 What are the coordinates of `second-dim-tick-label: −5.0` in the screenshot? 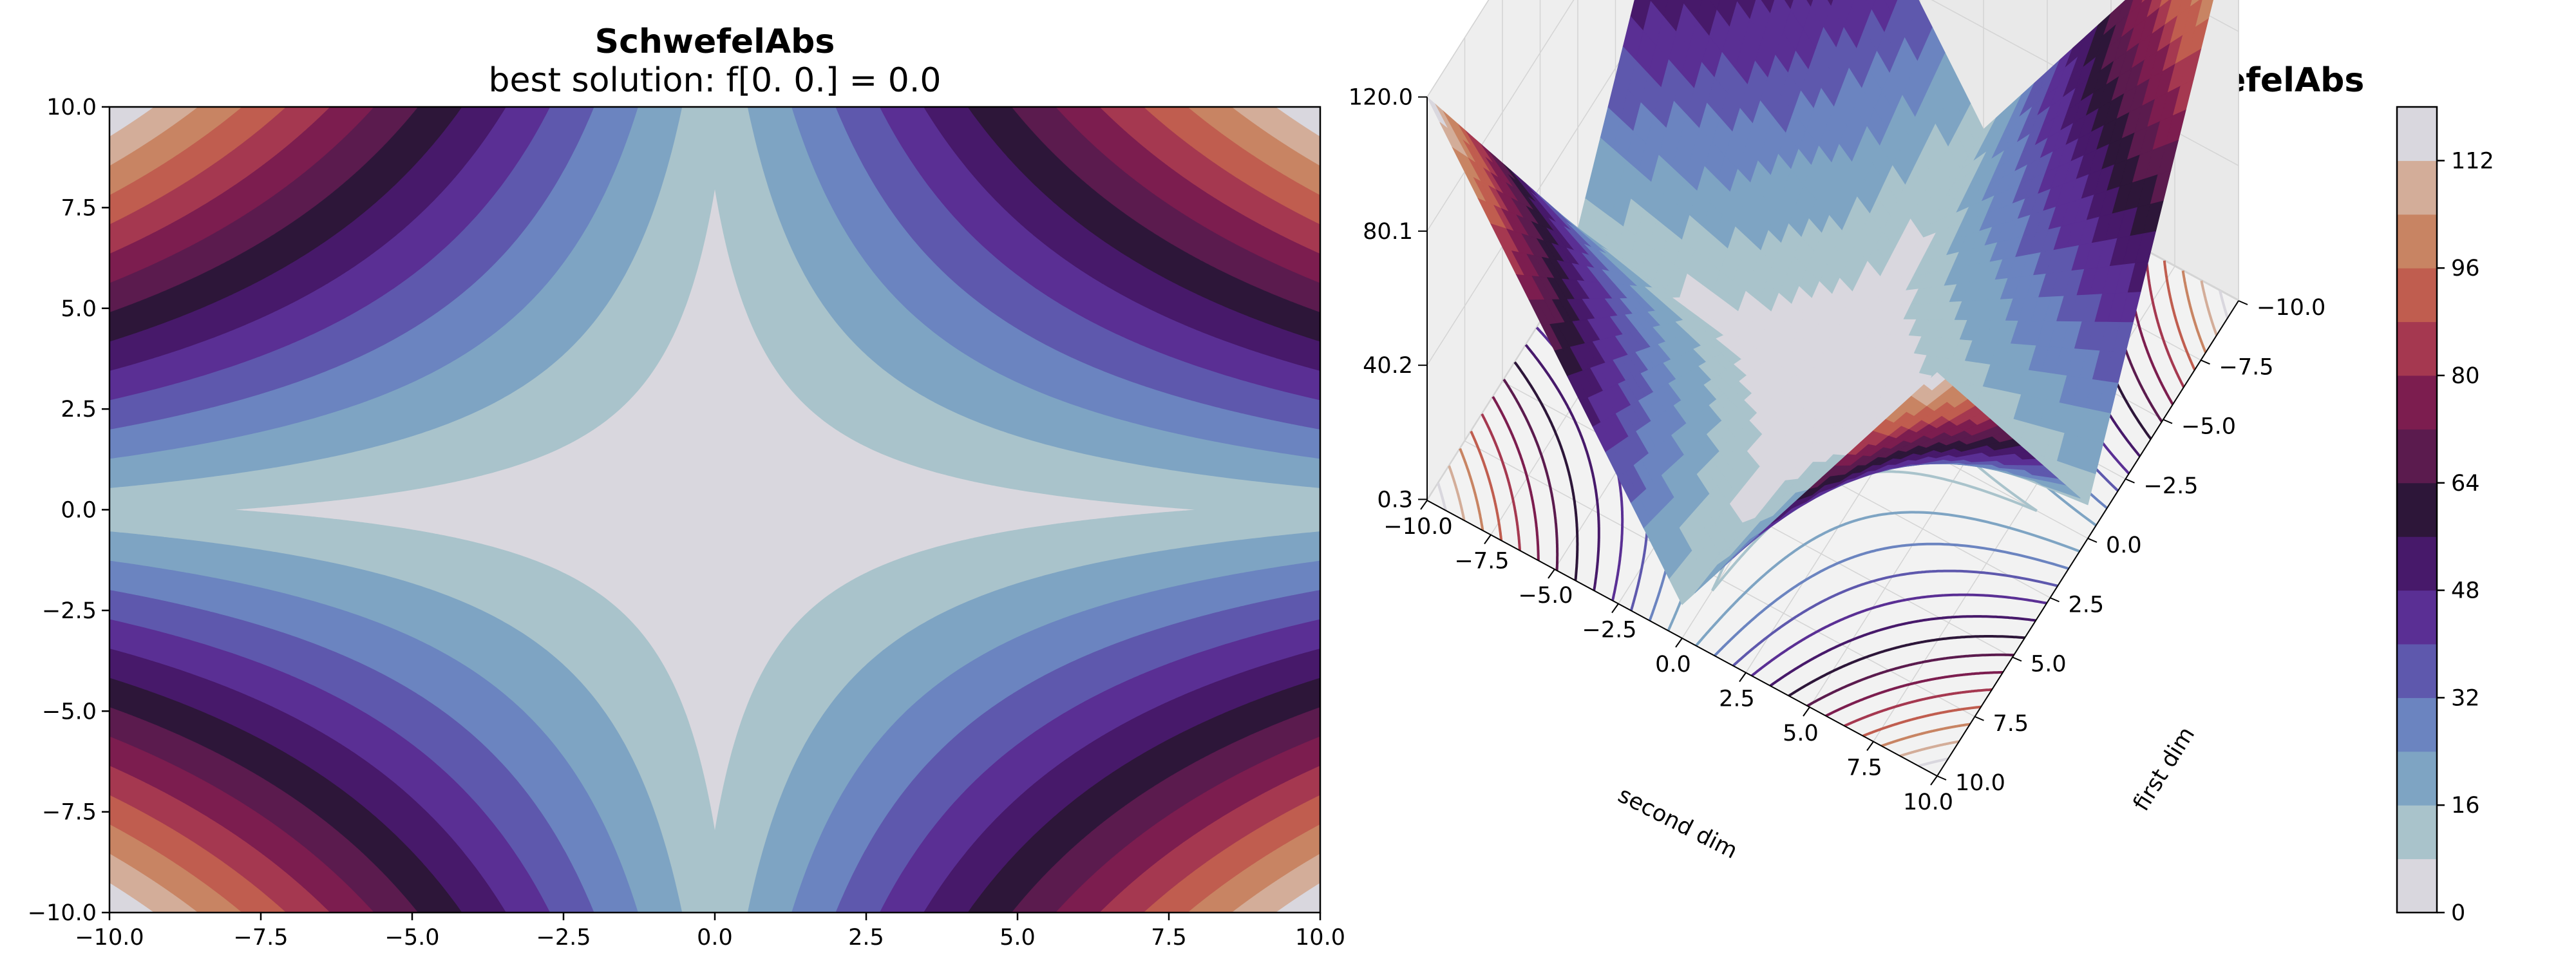 It's located at (1546, 596).